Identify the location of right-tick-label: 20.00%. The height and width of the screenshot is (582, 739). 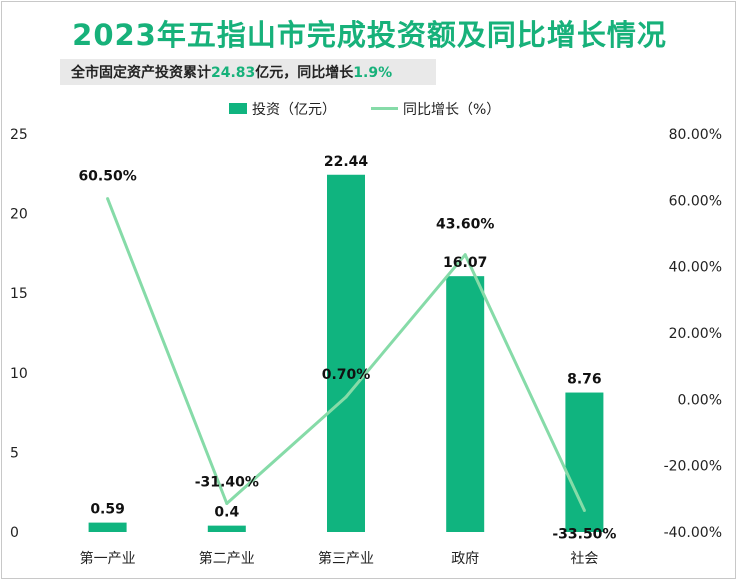
(695, 334).